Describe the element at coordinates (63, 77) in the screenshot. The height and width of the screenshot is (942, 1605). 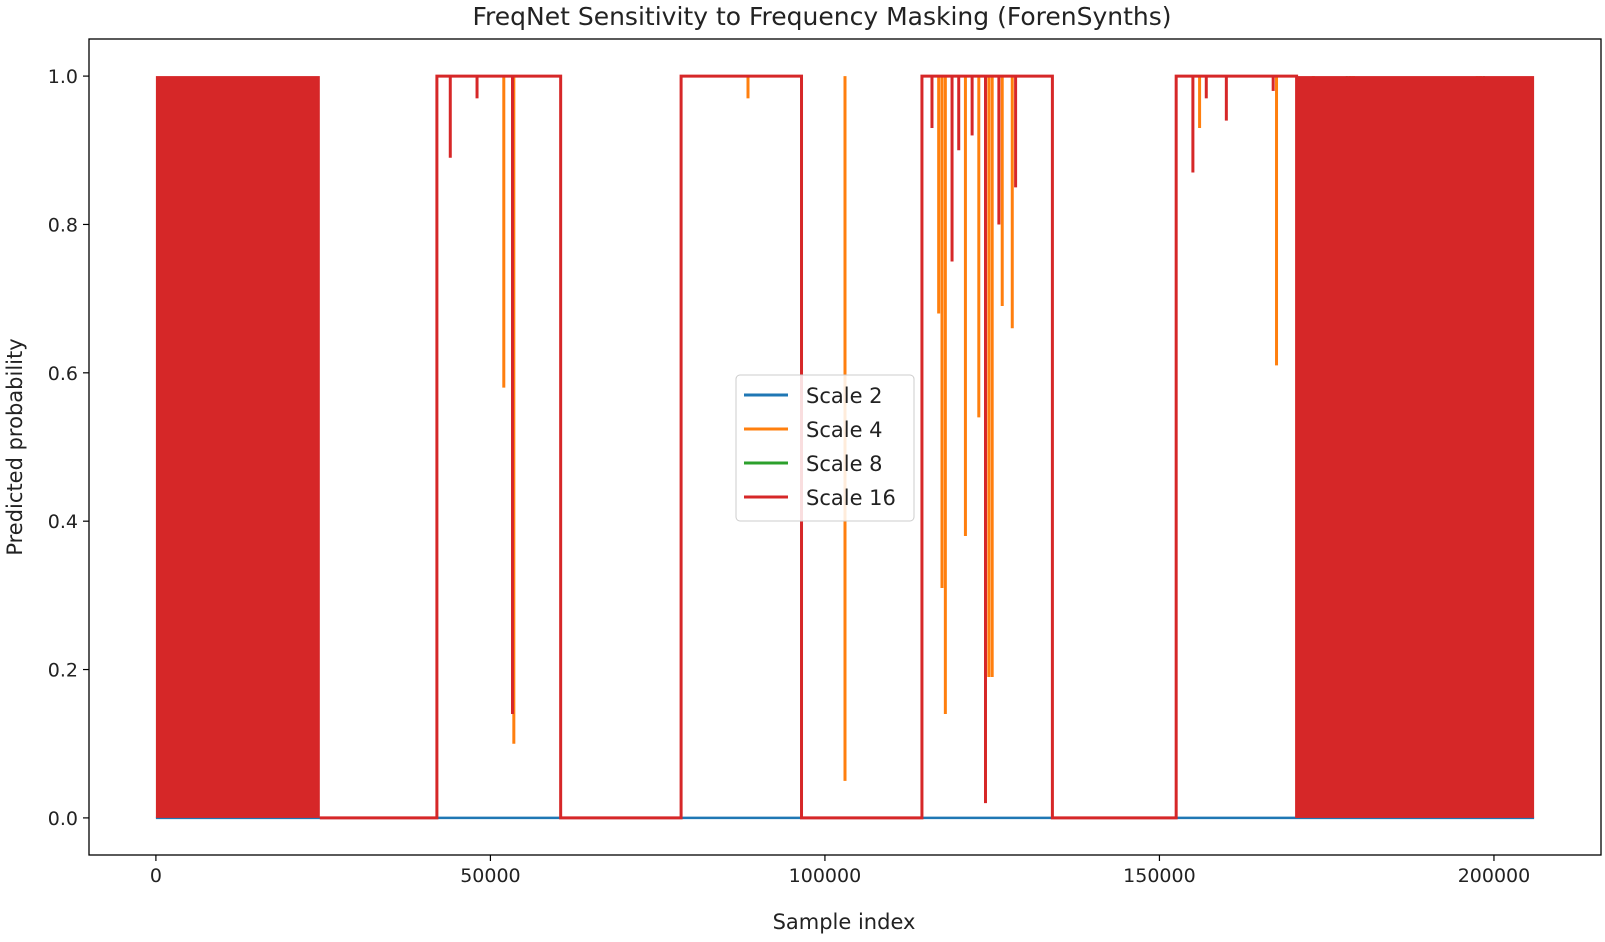
I see `y-tick-label: 1.0` at that location.